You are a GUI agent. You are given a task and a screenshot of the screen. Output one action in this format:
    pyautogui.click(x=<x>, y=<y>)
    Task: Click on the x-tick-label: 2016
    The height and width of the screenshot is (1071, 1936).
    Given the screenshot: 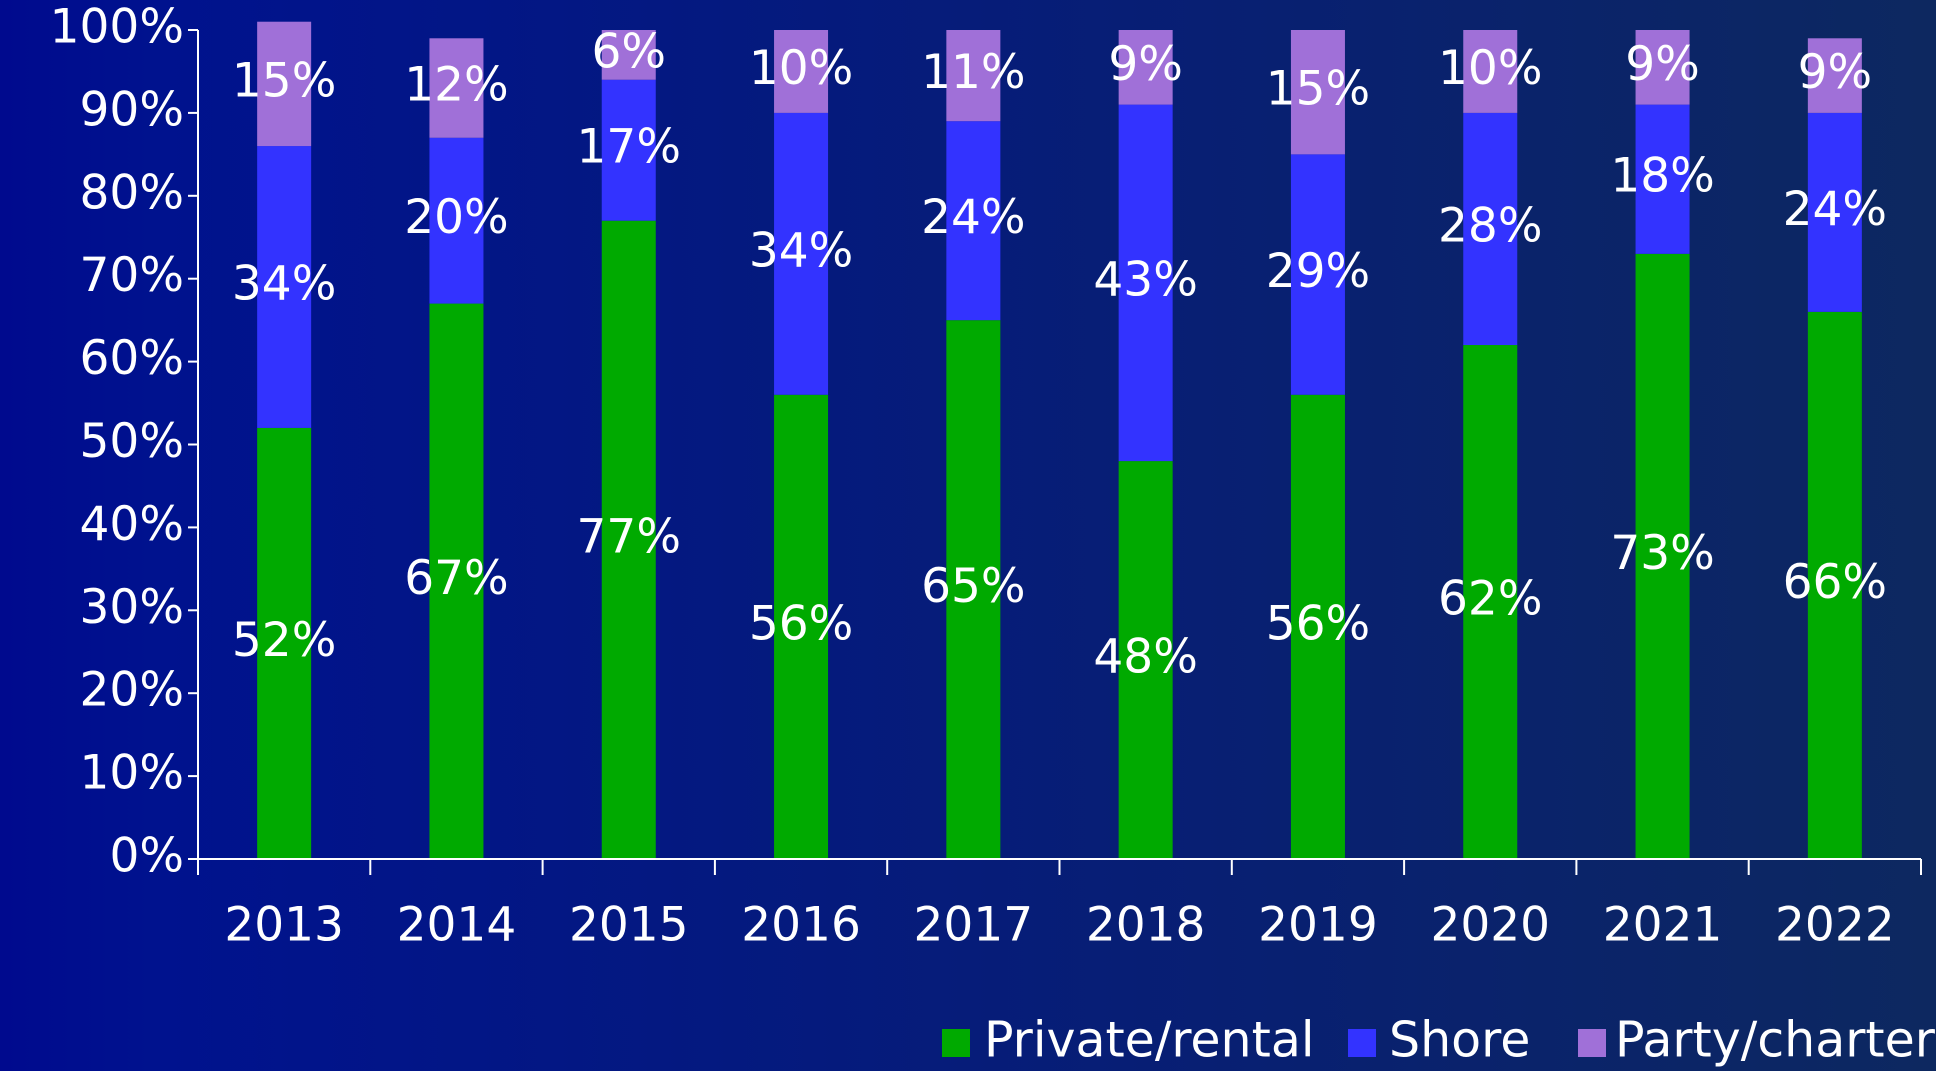 What is the action you would take?
    pyautogui.click(x=801, y=925)
    